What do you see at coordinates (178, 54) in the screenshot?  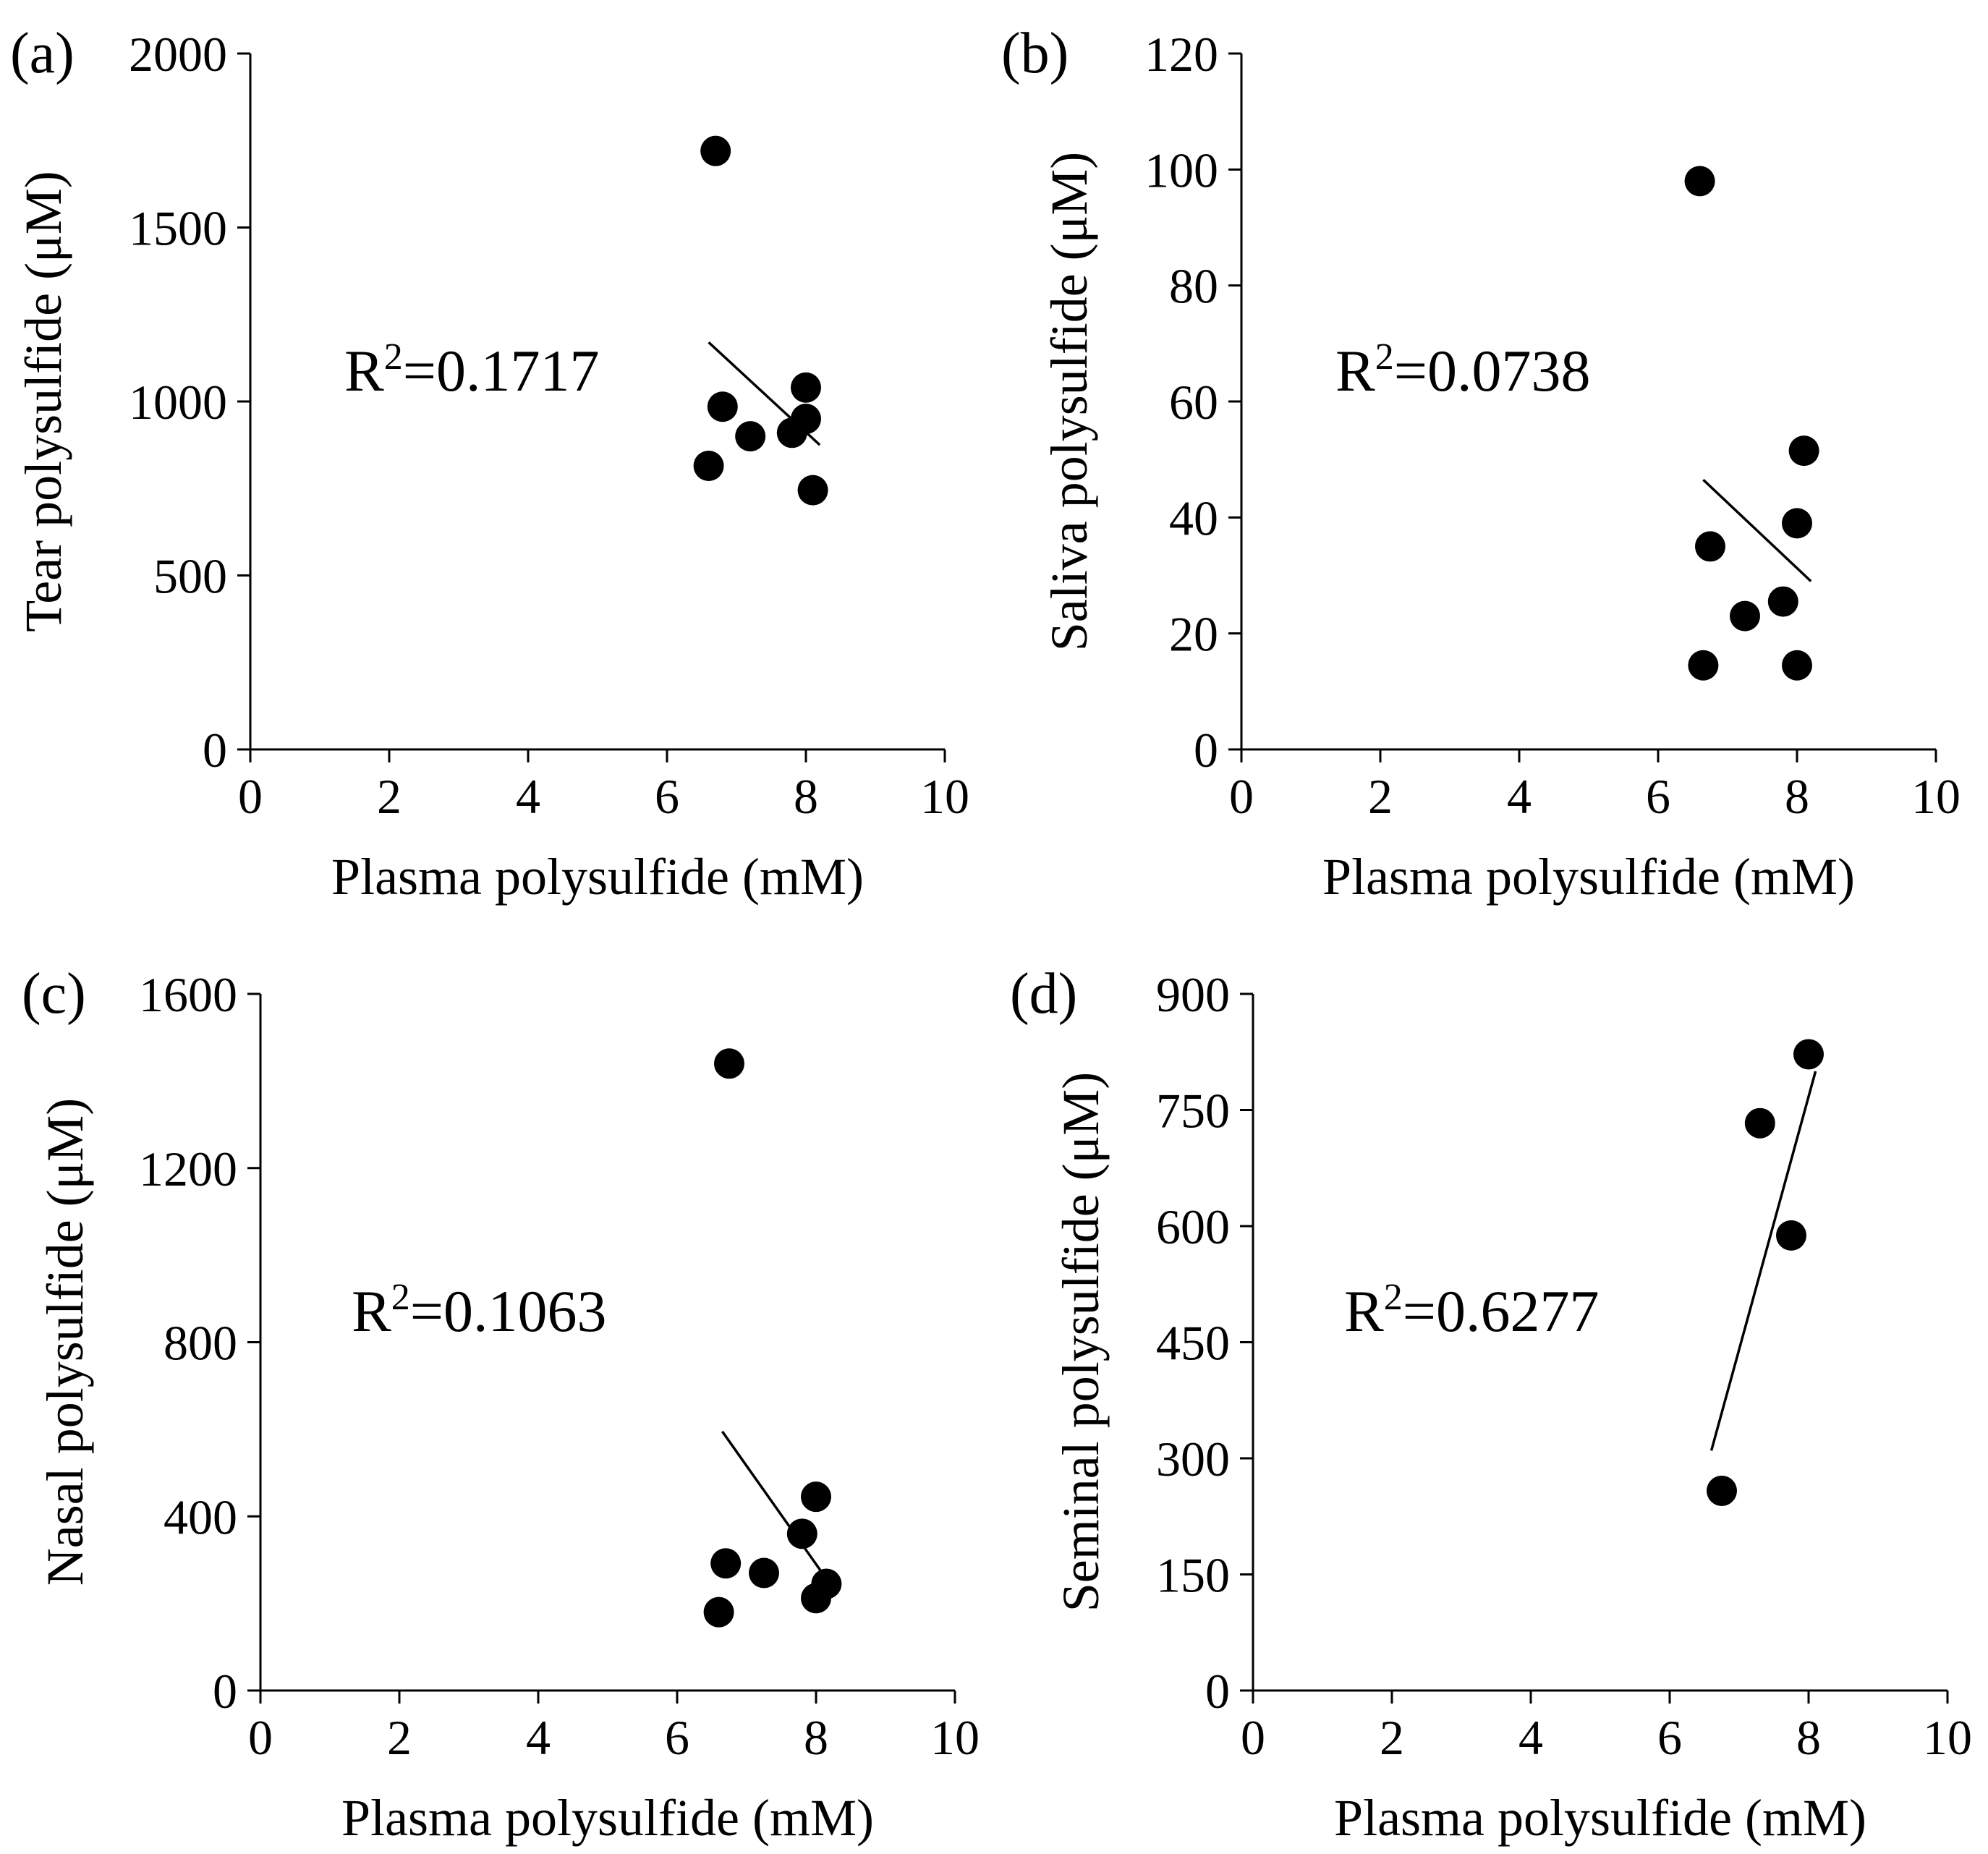 I see `y-tick-label: 2000` at bounding box center [178, 54].